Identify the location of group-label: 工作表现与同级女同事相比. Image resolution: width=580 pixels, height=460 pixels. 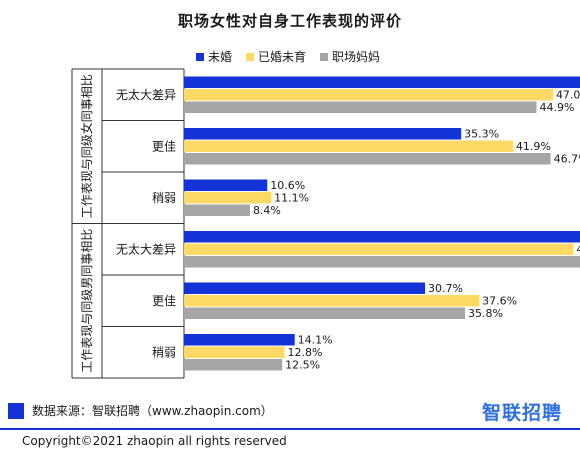
(86, 146).